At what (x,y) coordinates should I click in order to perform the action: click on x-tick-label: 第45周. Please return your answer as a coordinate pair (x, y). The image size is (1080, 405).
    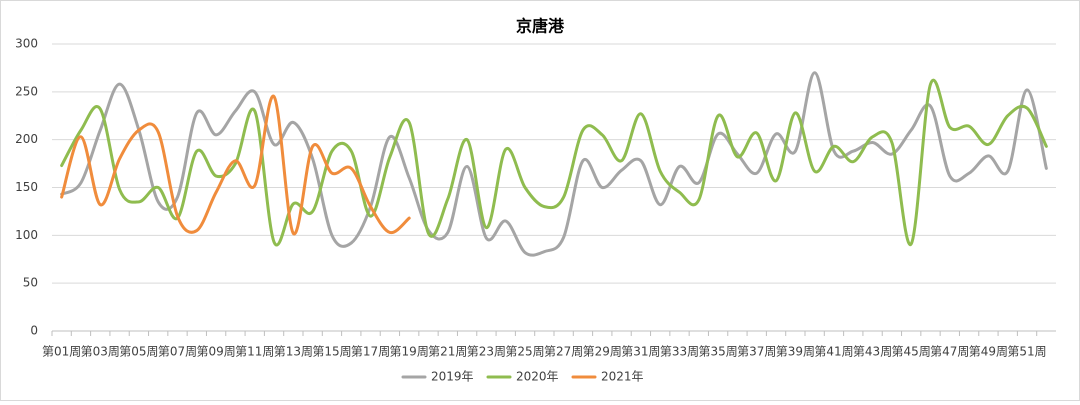
    Looking at the image, I should click on (911, 352).